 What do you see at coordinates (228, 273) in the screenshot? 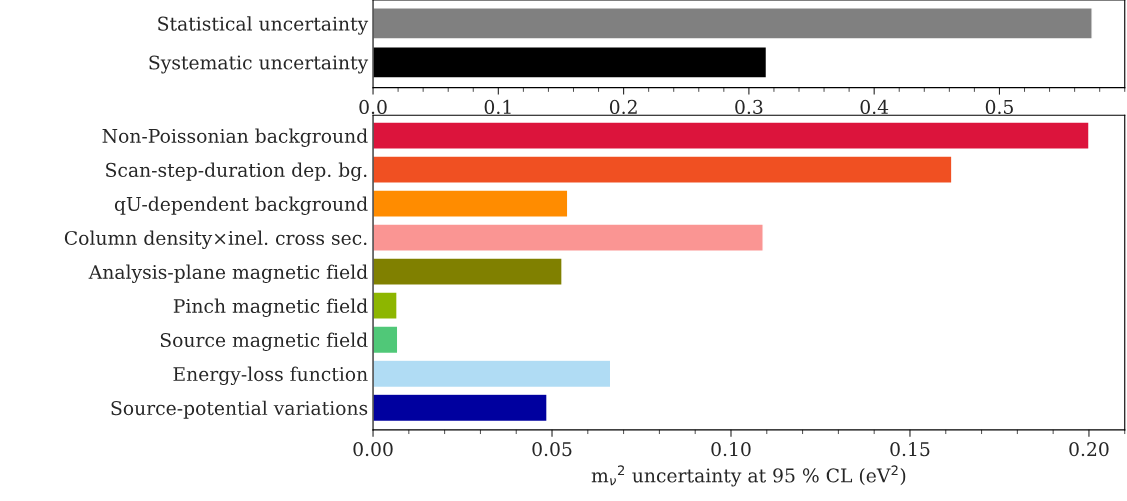
I see `y-tick-label: Analysis-plane magnetic field` at bounding box center [228, 273].